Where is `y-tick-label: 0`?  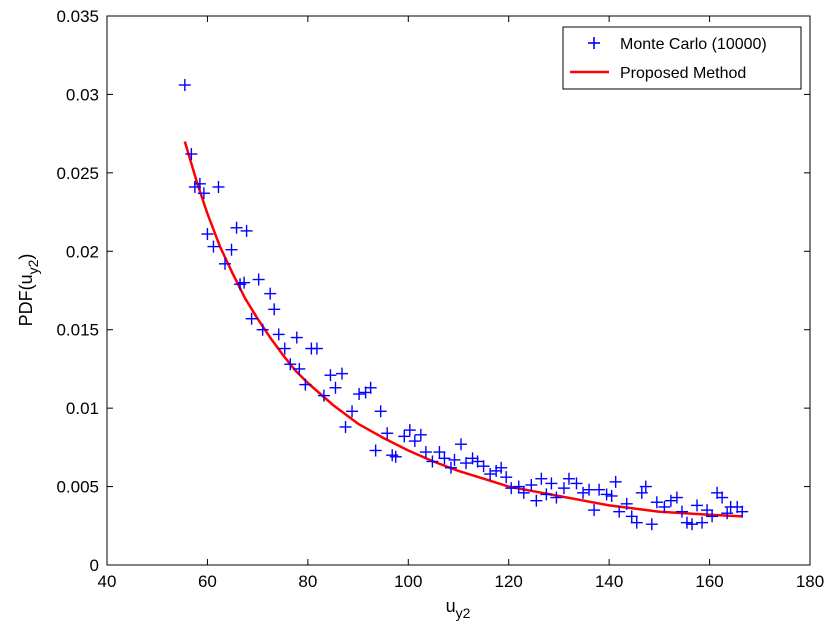
y-tick-label: 0 is located at coordinates (94, 565).